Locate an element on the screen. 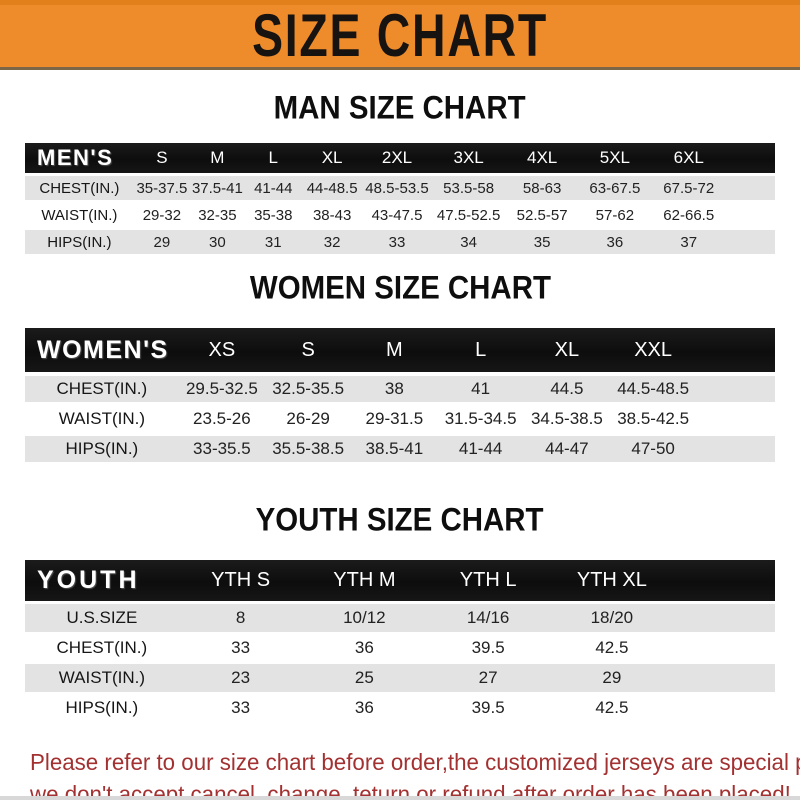  youth-value-cell: 36 is located at coordinates (364, 707).